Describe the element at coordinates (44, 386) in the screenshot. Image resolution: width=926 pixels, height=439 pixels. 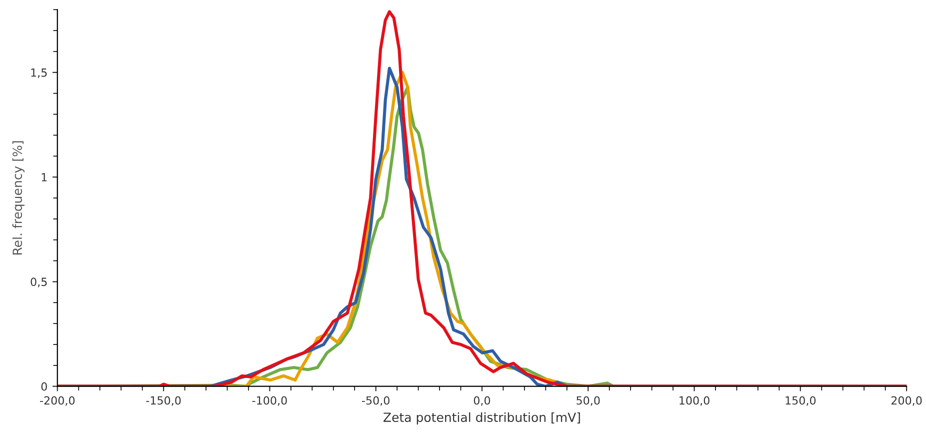
I see `y-tick-label: 0` at that location.